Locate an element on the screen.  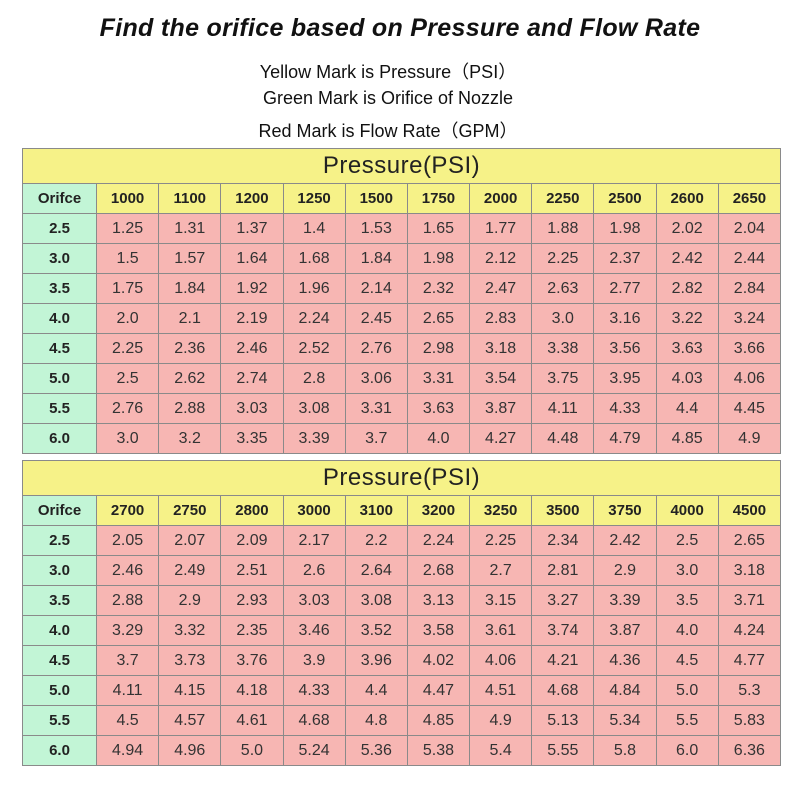
flow-rate-cell: 3.2 is located at coordinates (190, 438).